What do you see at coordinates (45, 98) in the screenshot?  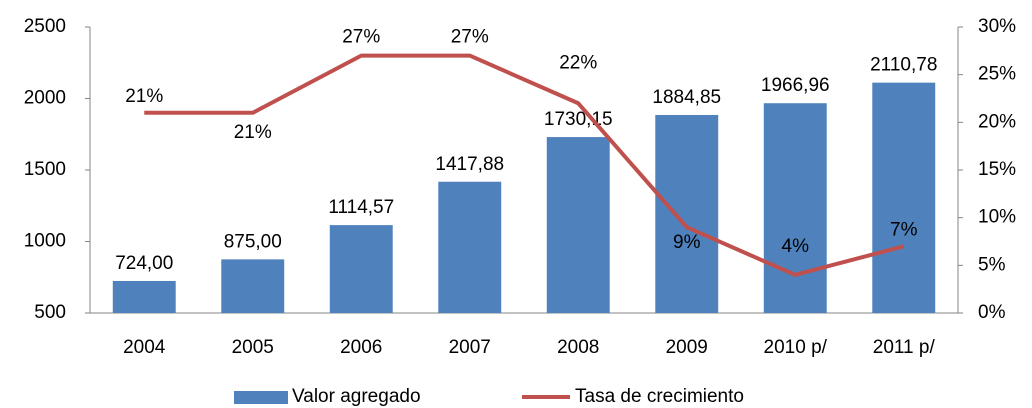 I see `y-tick-label: 2000` at bounding box center [45, 98].